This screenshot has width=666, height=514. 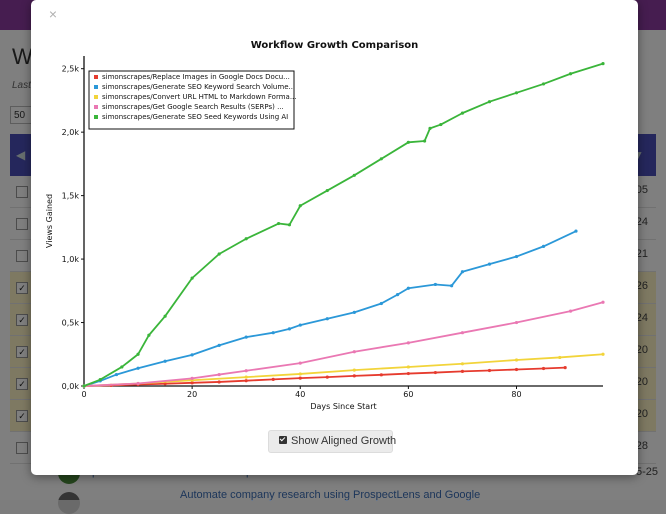 I want to click on y-axis-label: Views Gained, so click(x=49, y=221).